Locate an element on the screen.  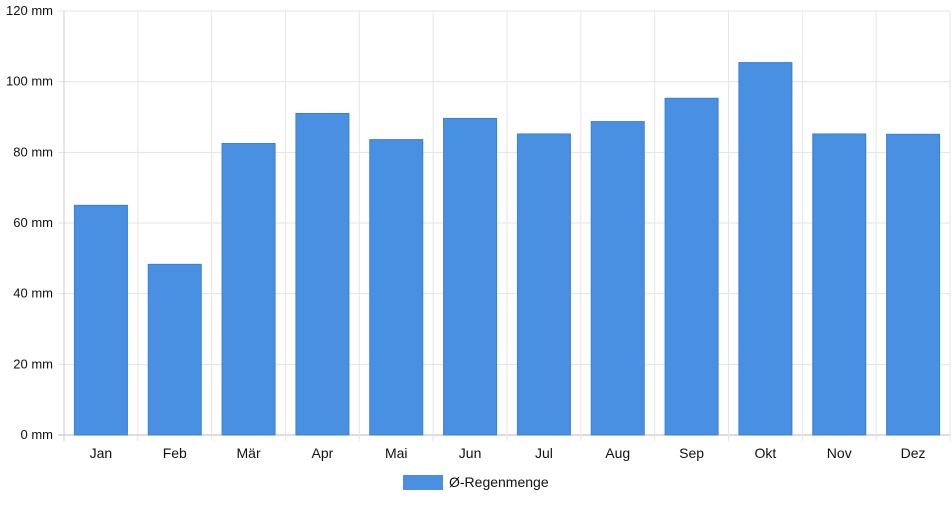
x-tick-label: Aug is located at coordinates (617, 453).